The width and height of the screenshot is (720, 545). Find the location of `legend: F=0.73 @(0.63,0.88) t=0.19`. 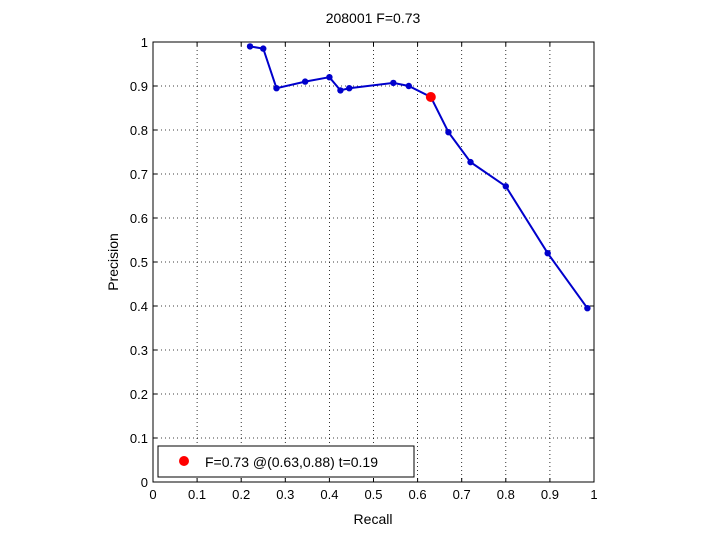

legend: F=0.73 @(0.63,0.88) t=0.19 is located at coordinates (286, 461).